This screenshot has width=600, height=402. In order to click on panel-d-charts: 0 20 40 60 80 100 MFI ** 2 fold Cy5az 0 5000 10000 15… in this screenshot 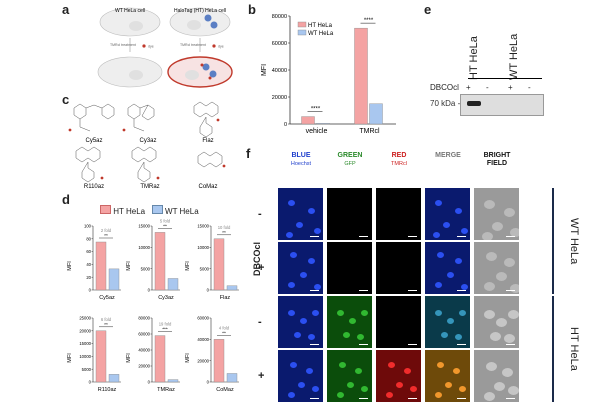, I will do `click(155, 307)`.